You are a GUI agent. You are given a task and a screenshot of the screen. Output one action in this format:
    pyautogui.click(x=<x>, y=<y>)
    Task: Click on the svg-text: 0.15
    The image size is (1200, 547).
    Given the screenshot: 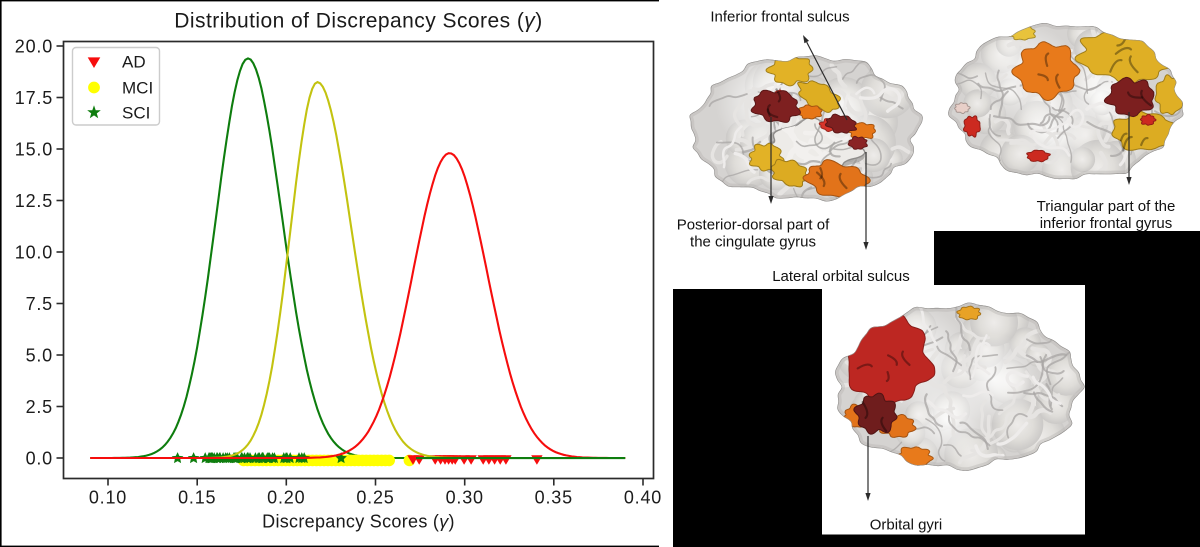 What is the action you would take?
    pyautogui.click(x=197, y=498)
    